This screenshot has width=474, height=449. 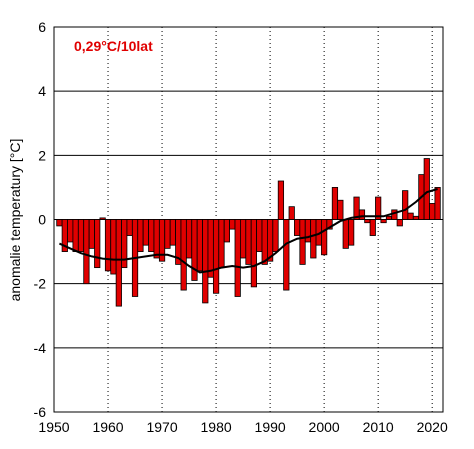 What do you see at coordinates (378, 427) in the screenshot?
I see `x-tick-label: 2010` at bounding box center [378, 427].